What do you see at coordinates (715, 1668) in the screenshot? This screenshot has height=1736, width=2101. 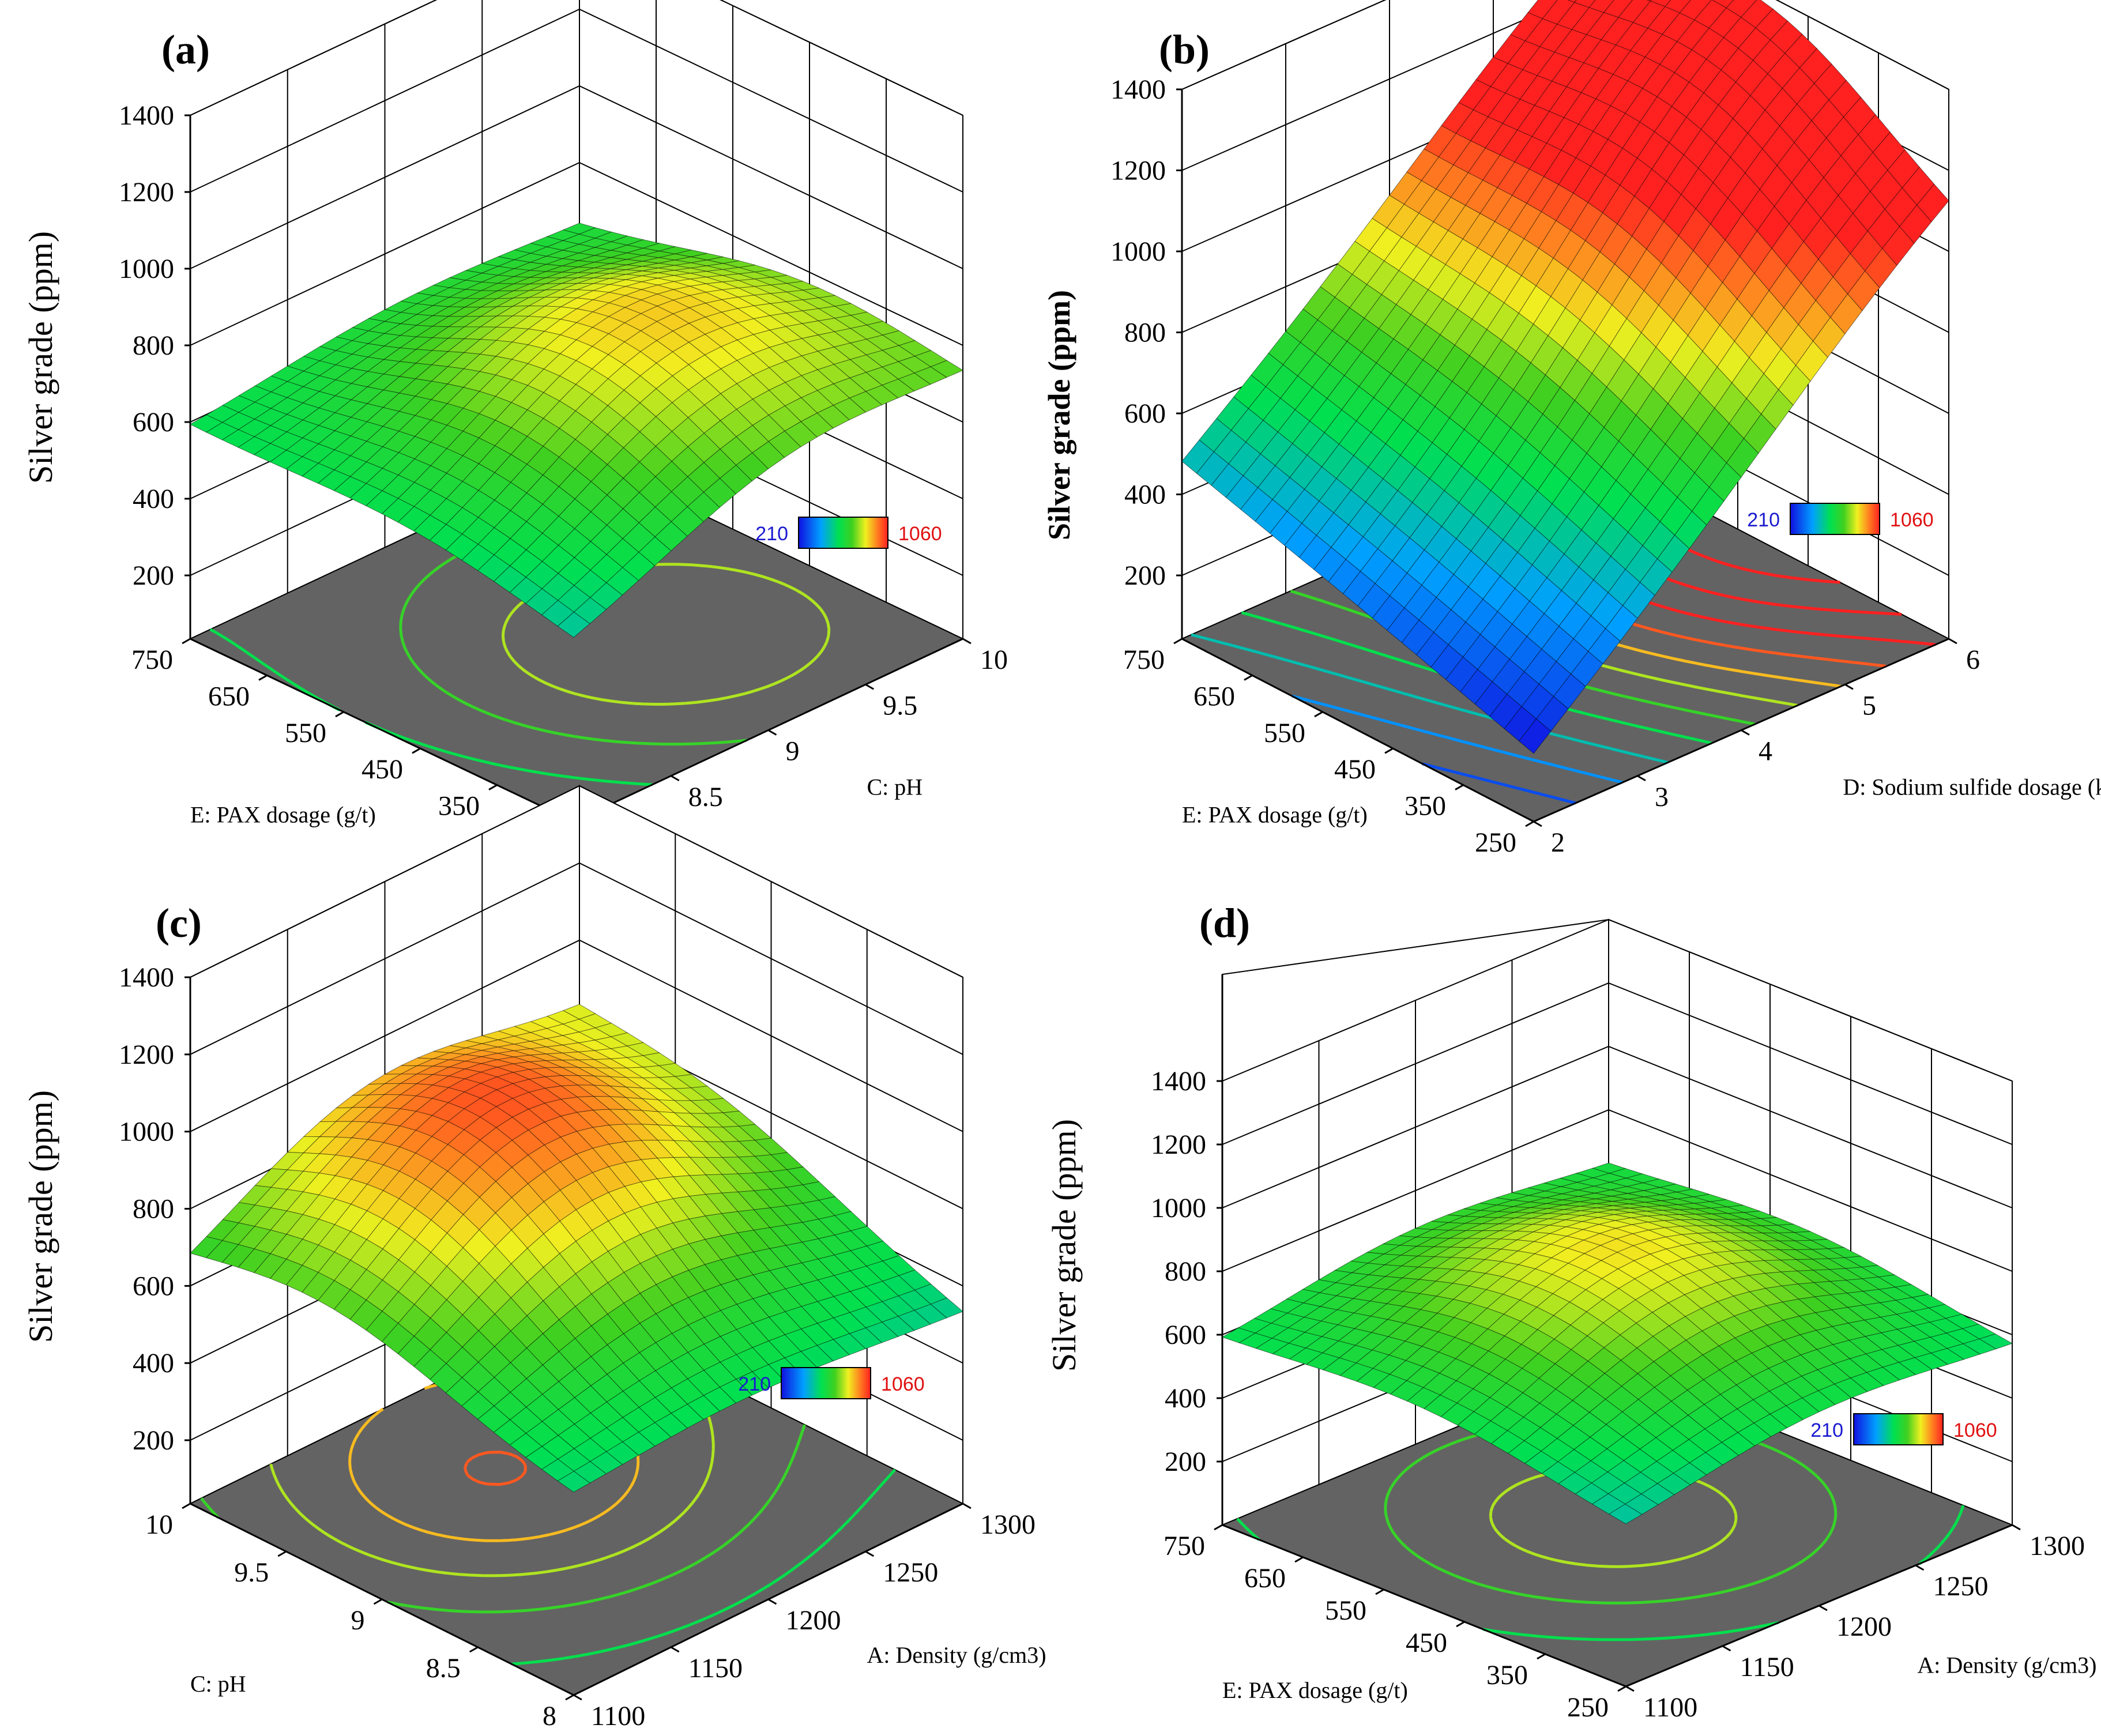 I see `right-axis-tick-label: 1150` at bounding box center [715, 1668].